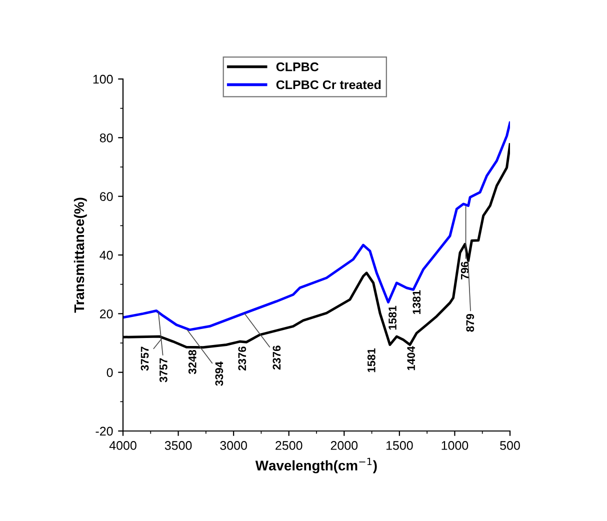 The height and width of the screenshot is (521, 607). What do you see at coordinates (328, 85) in the screenshot?
I see `legend-label: CLPBC Cr treated` at bounding box center [328, 85].